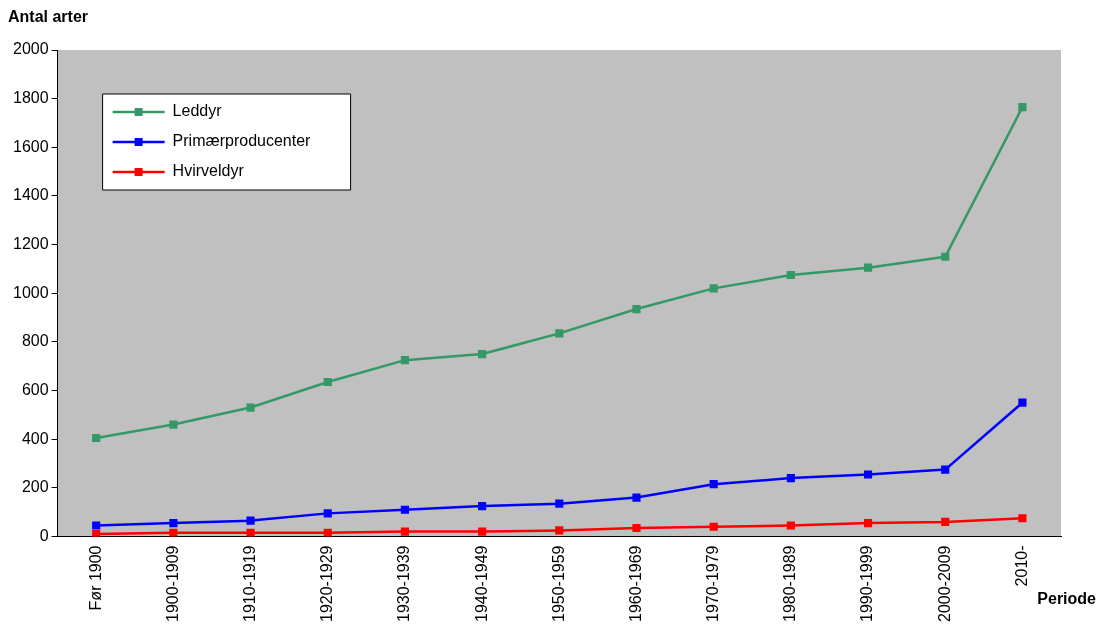  Describe the element at coordinates (35, 438) in the screenshot. I see `y-tick-label: 400` at that location.